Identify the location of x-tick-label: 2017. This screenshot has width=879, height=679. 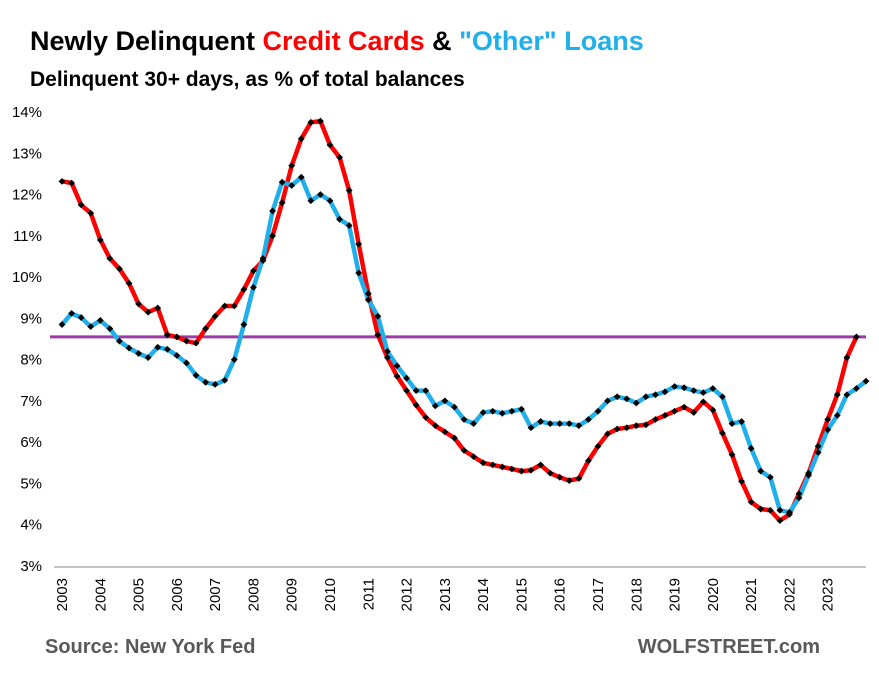
(598, 594).